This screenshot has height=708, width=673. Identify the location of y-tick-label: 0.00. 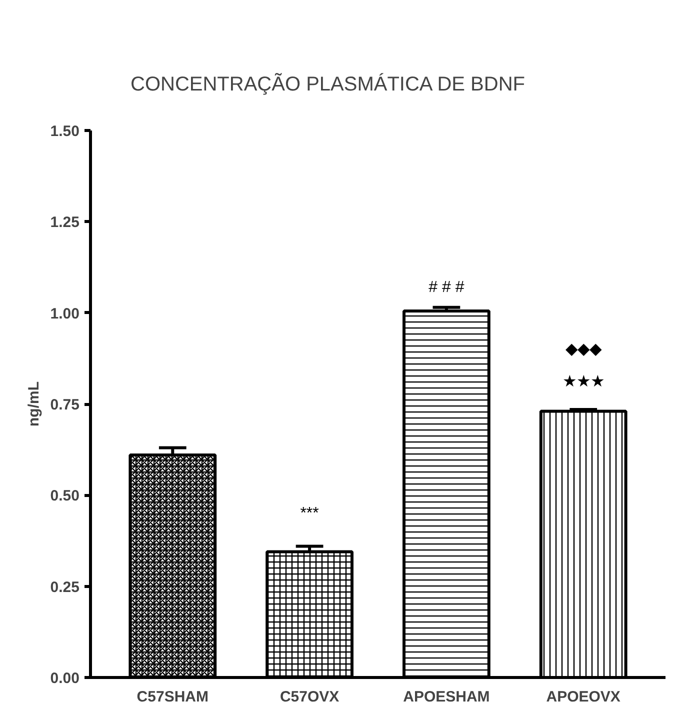
(65, 678).